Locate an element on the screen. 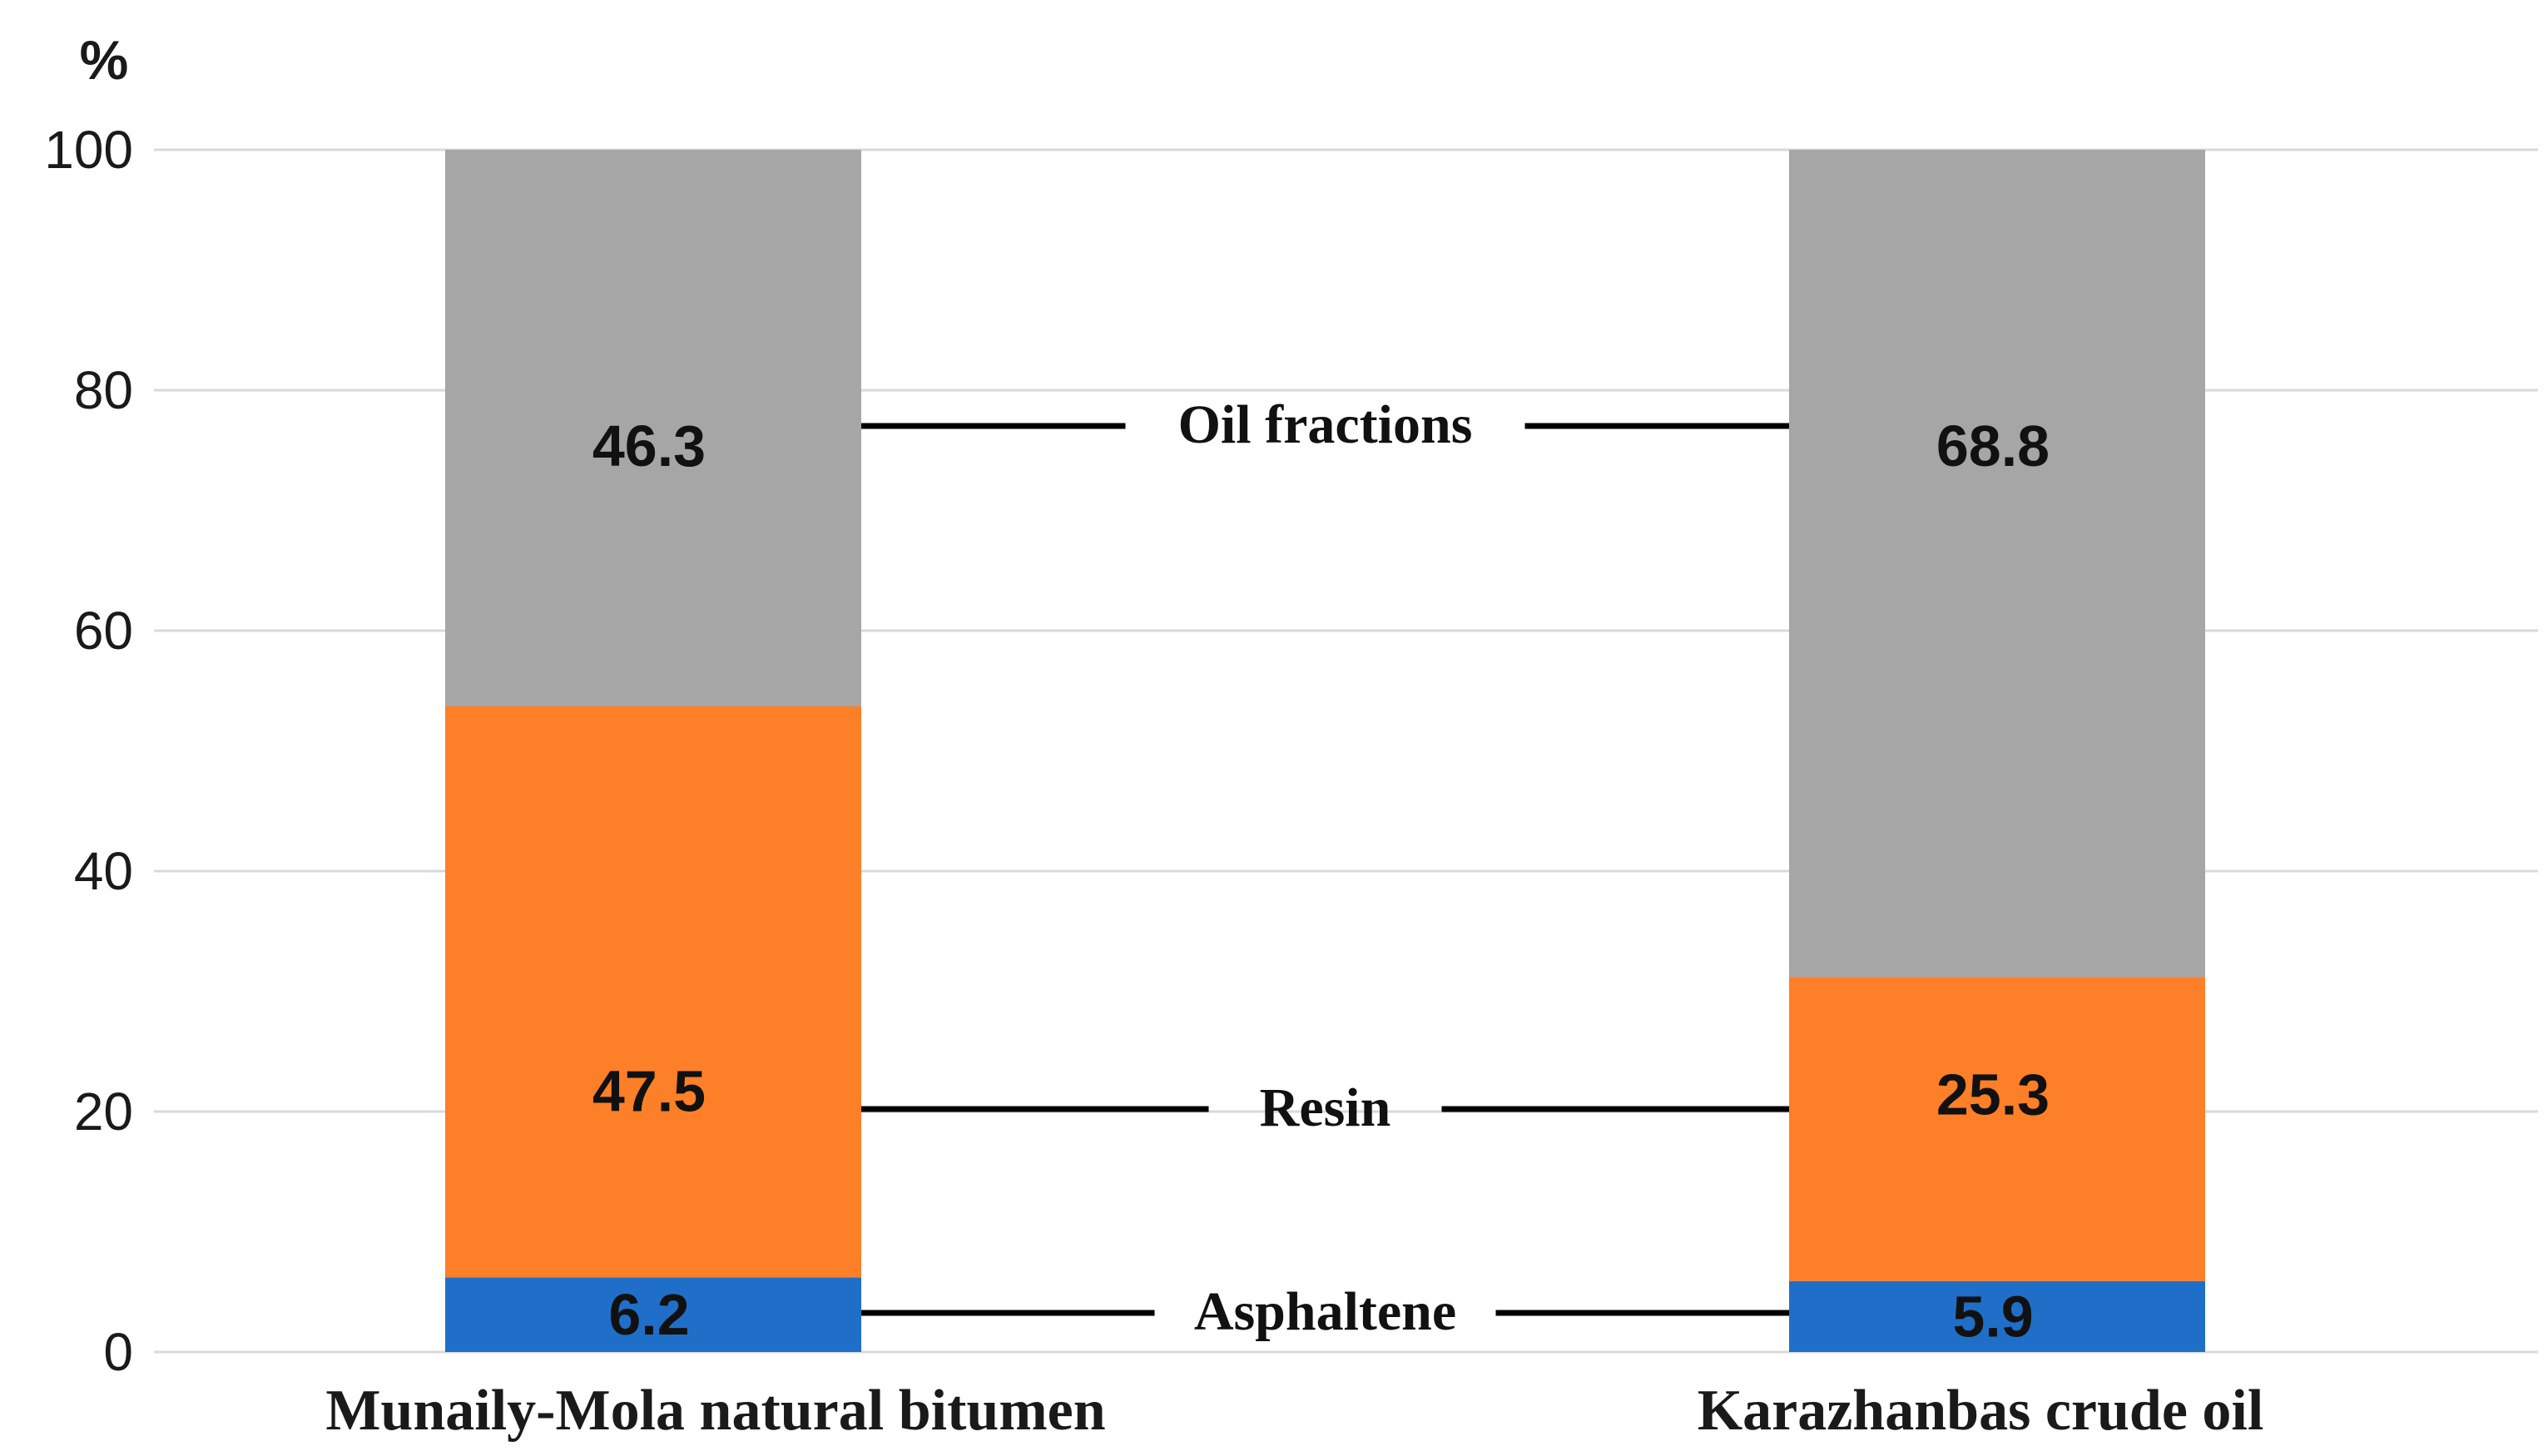  data-label-asphaltene-1: 6.2 is located at coordinates (649, 1314).